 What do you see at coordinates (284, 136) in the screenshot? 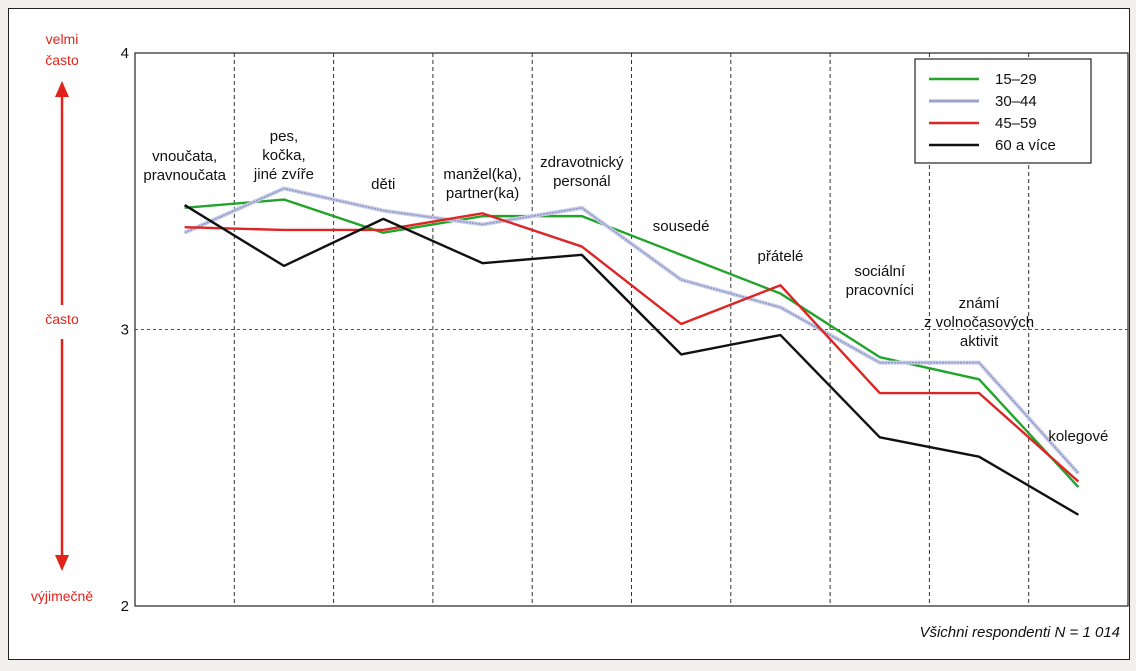
I see `category-label: pes,` at bounding box center [284, 136].